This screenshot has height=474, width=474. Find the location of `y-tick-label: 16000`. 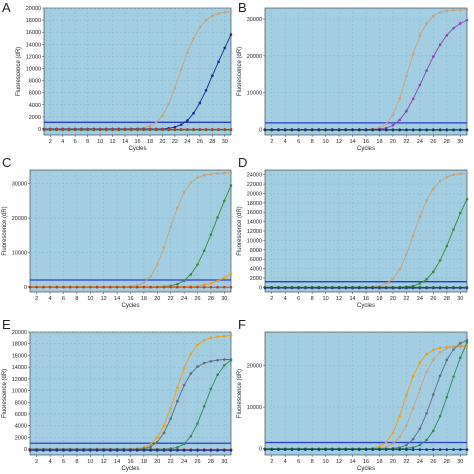

y-tick-label: 16000 is located at coordinates (254, 213).